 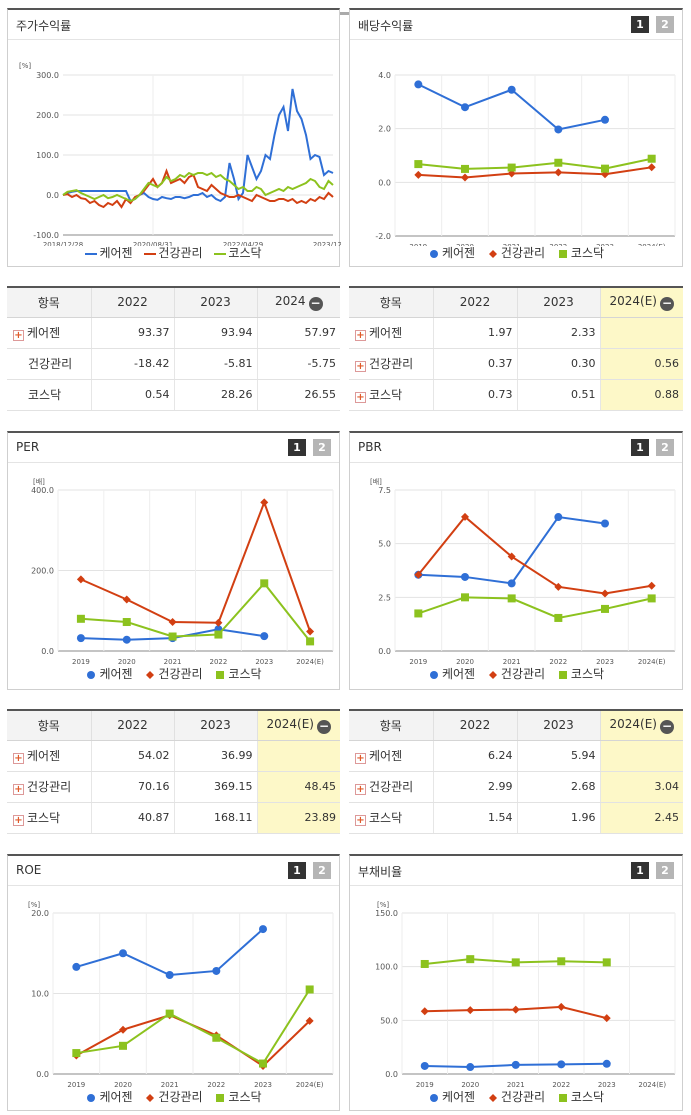 What do you see at coordinates (44, 333) in the screenshot?
I see `row-label: 케어젠` at bounding box center [44, 333].